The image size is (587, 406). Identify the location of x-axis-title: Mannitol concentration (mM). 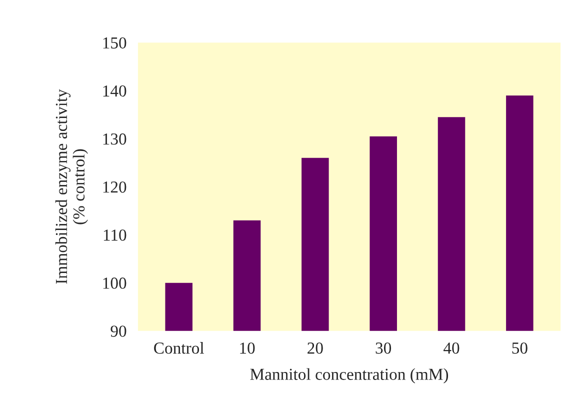
(349, 376).